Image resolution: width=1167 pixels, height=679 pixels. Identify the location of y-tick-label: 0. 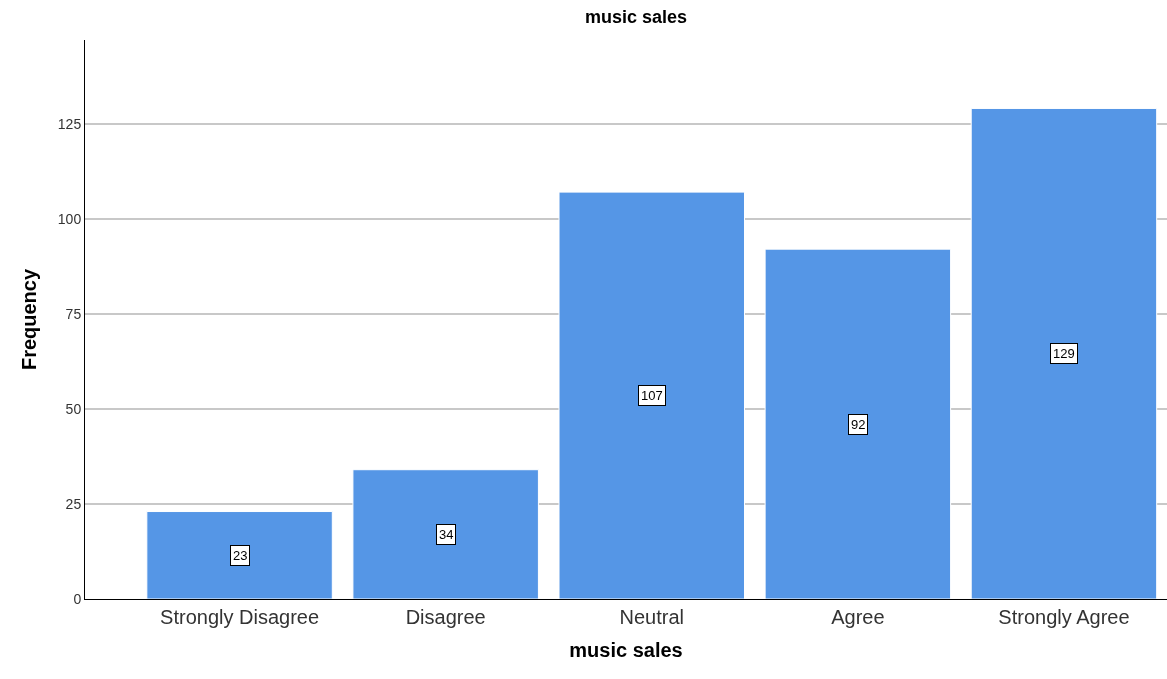
(77, 598).